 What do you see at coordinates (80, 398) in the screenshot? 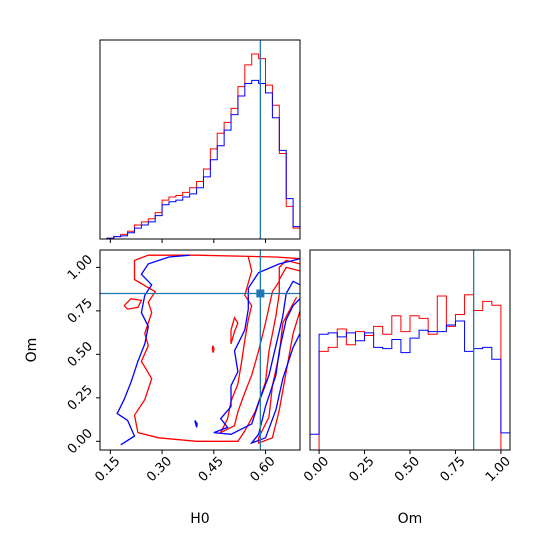
I see `contour-ytick-label: 0.25` at bounding box center [80, 398].